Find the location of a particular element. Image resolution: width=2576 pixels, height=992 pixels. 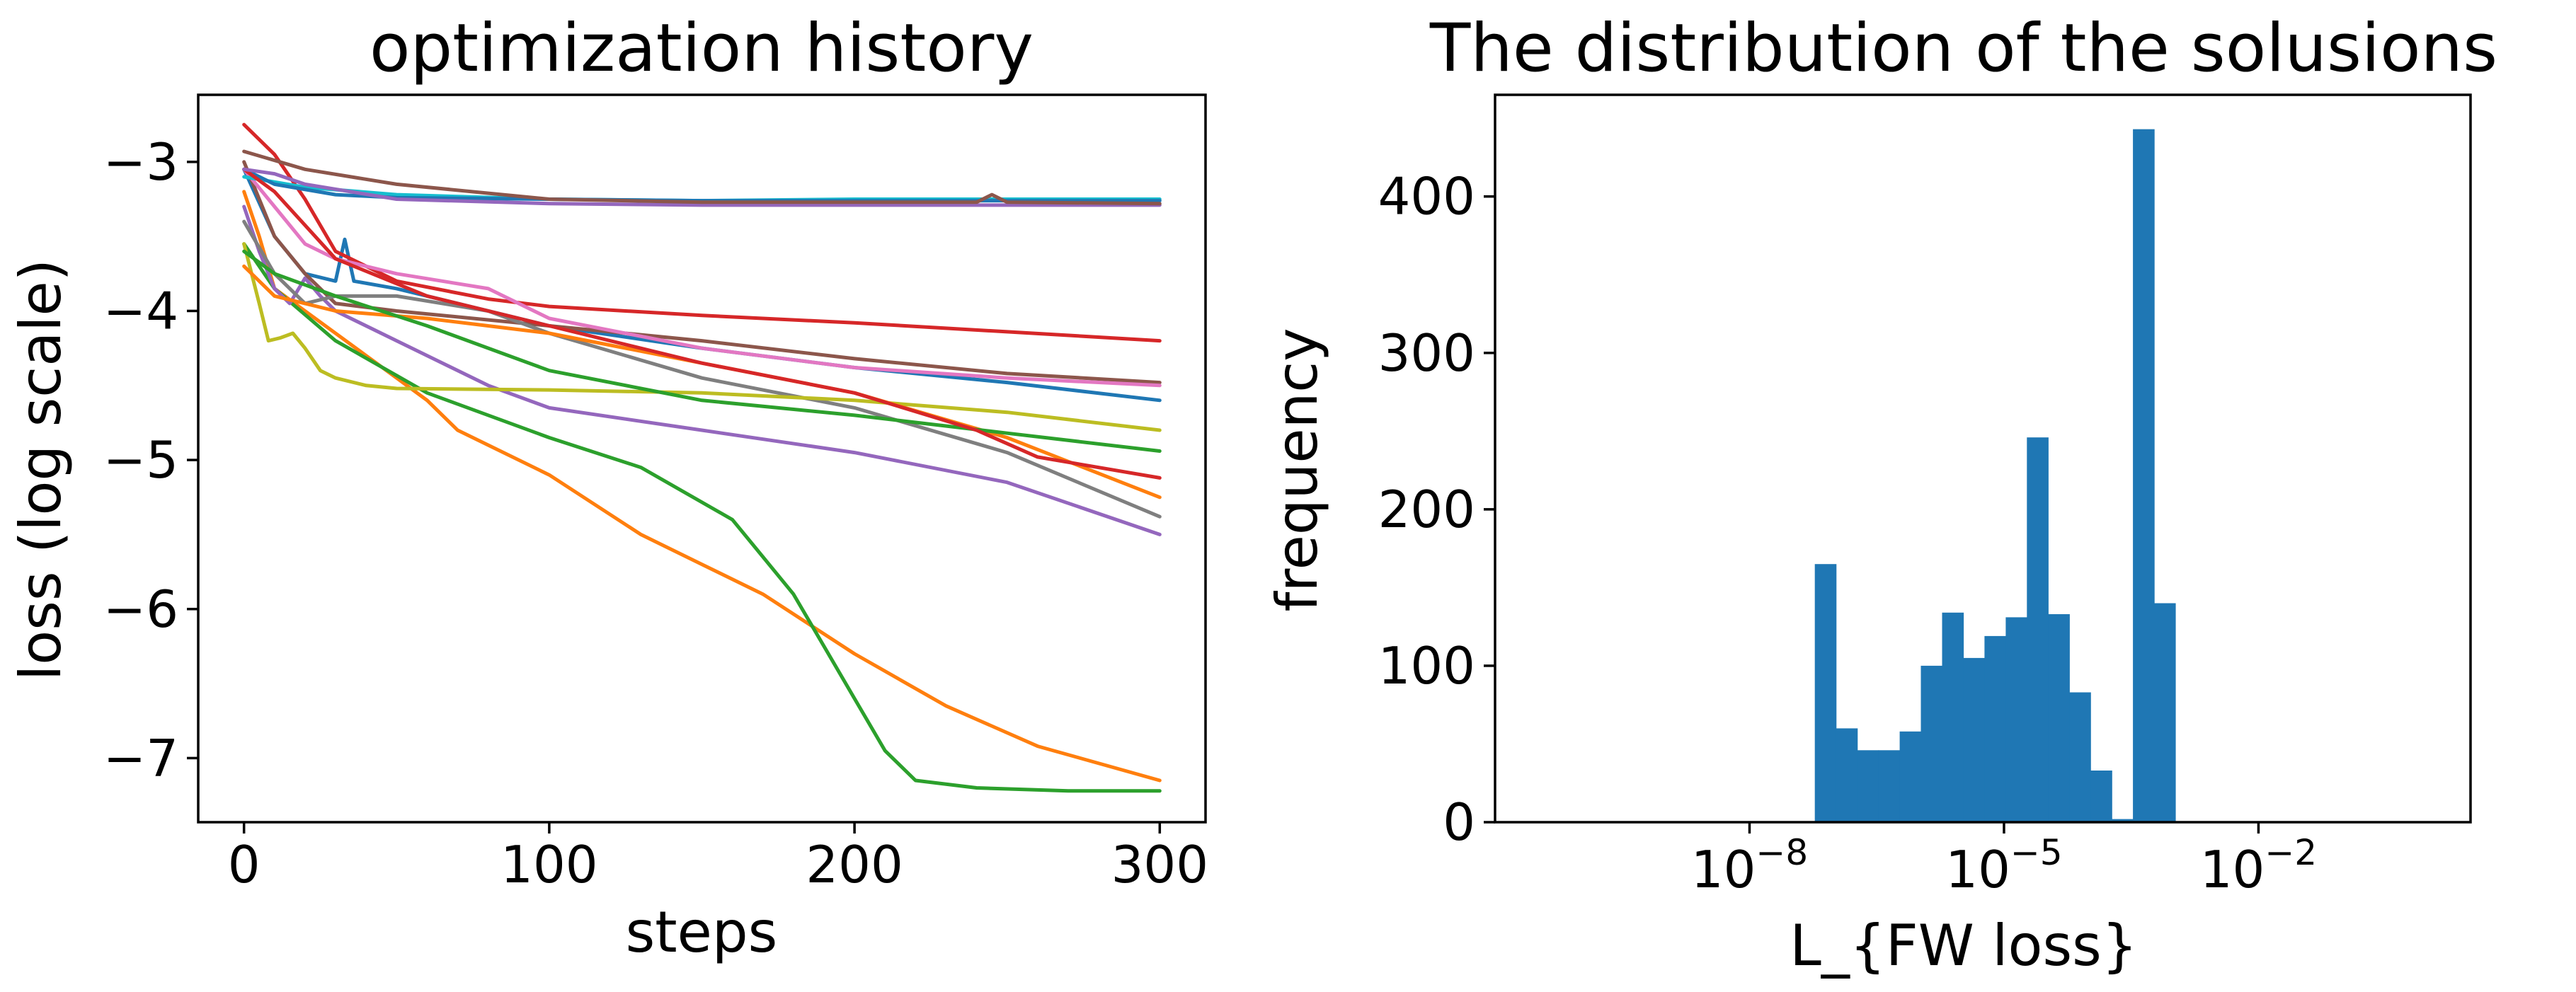

x-tick-label: 100 is located at coordinates (548, 864).